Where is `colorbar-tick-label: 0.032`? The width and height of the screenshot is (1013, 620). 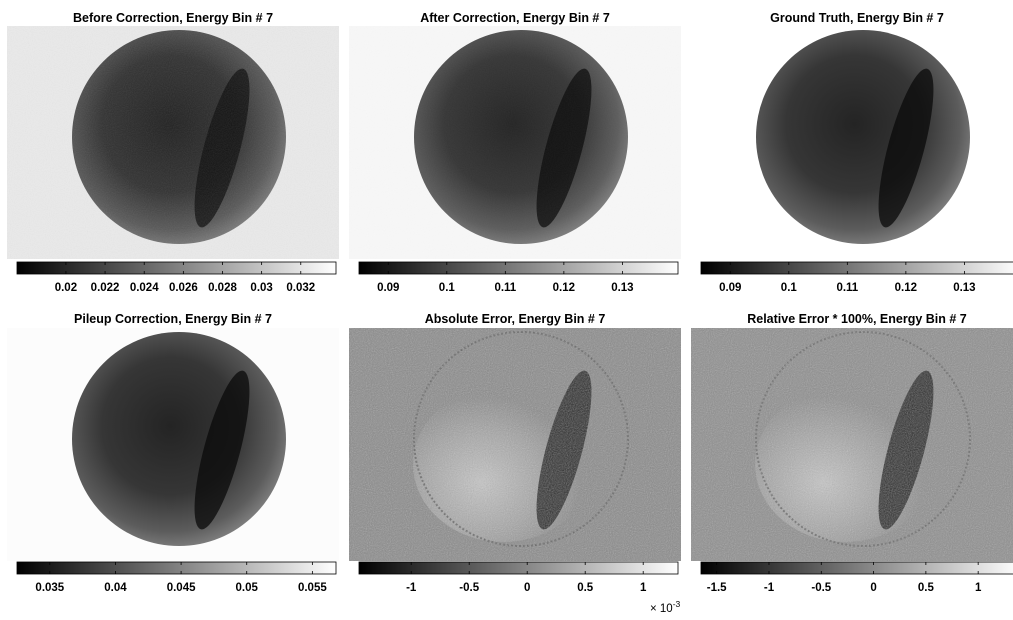
colorbar-tick-label: 0.032 is located at coordinates (300, 288).